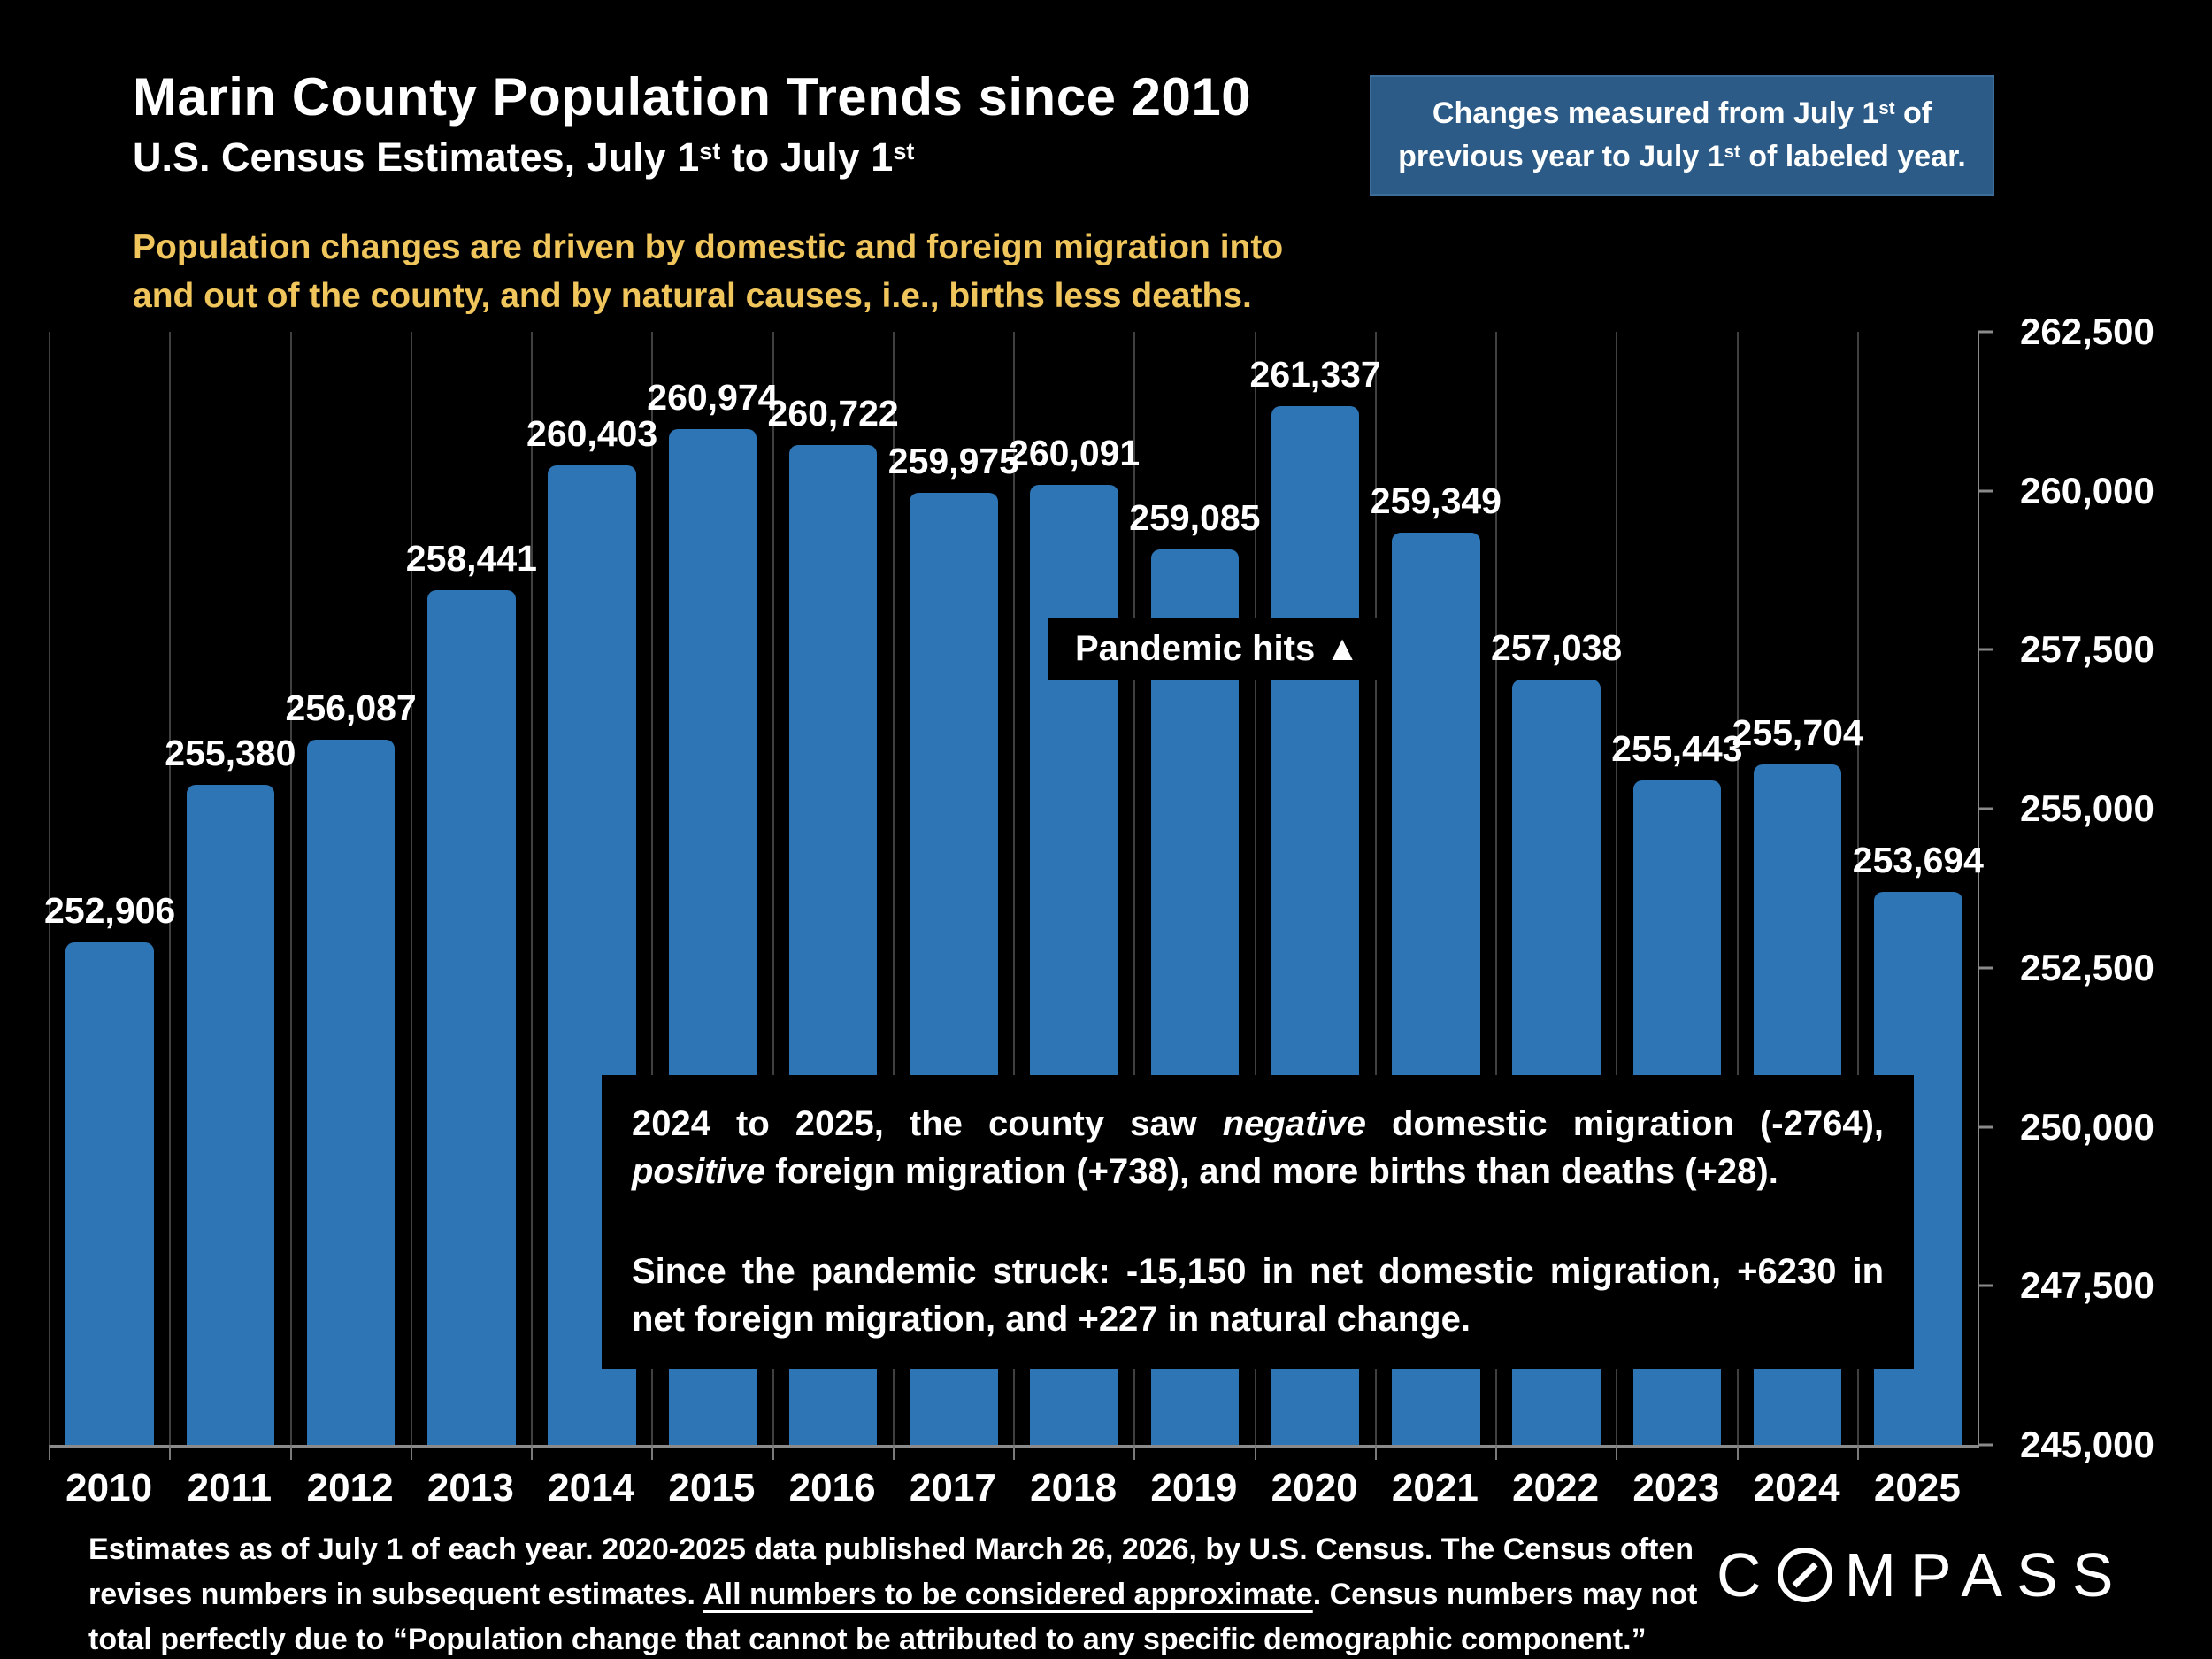 Image resolution: width=2212 pixels, height=1659 pixels. Describe the element at coordinates (2087, 1127) in the screenshot. I see `y-axis-label-250000: 250,000` at that location.